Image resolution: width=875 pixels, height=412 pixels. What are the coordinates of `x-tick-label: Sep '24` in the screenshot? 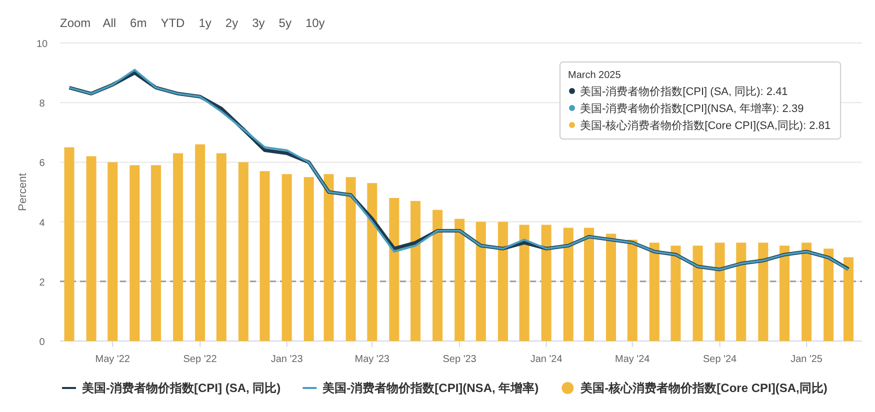 It's located at (720, 359).